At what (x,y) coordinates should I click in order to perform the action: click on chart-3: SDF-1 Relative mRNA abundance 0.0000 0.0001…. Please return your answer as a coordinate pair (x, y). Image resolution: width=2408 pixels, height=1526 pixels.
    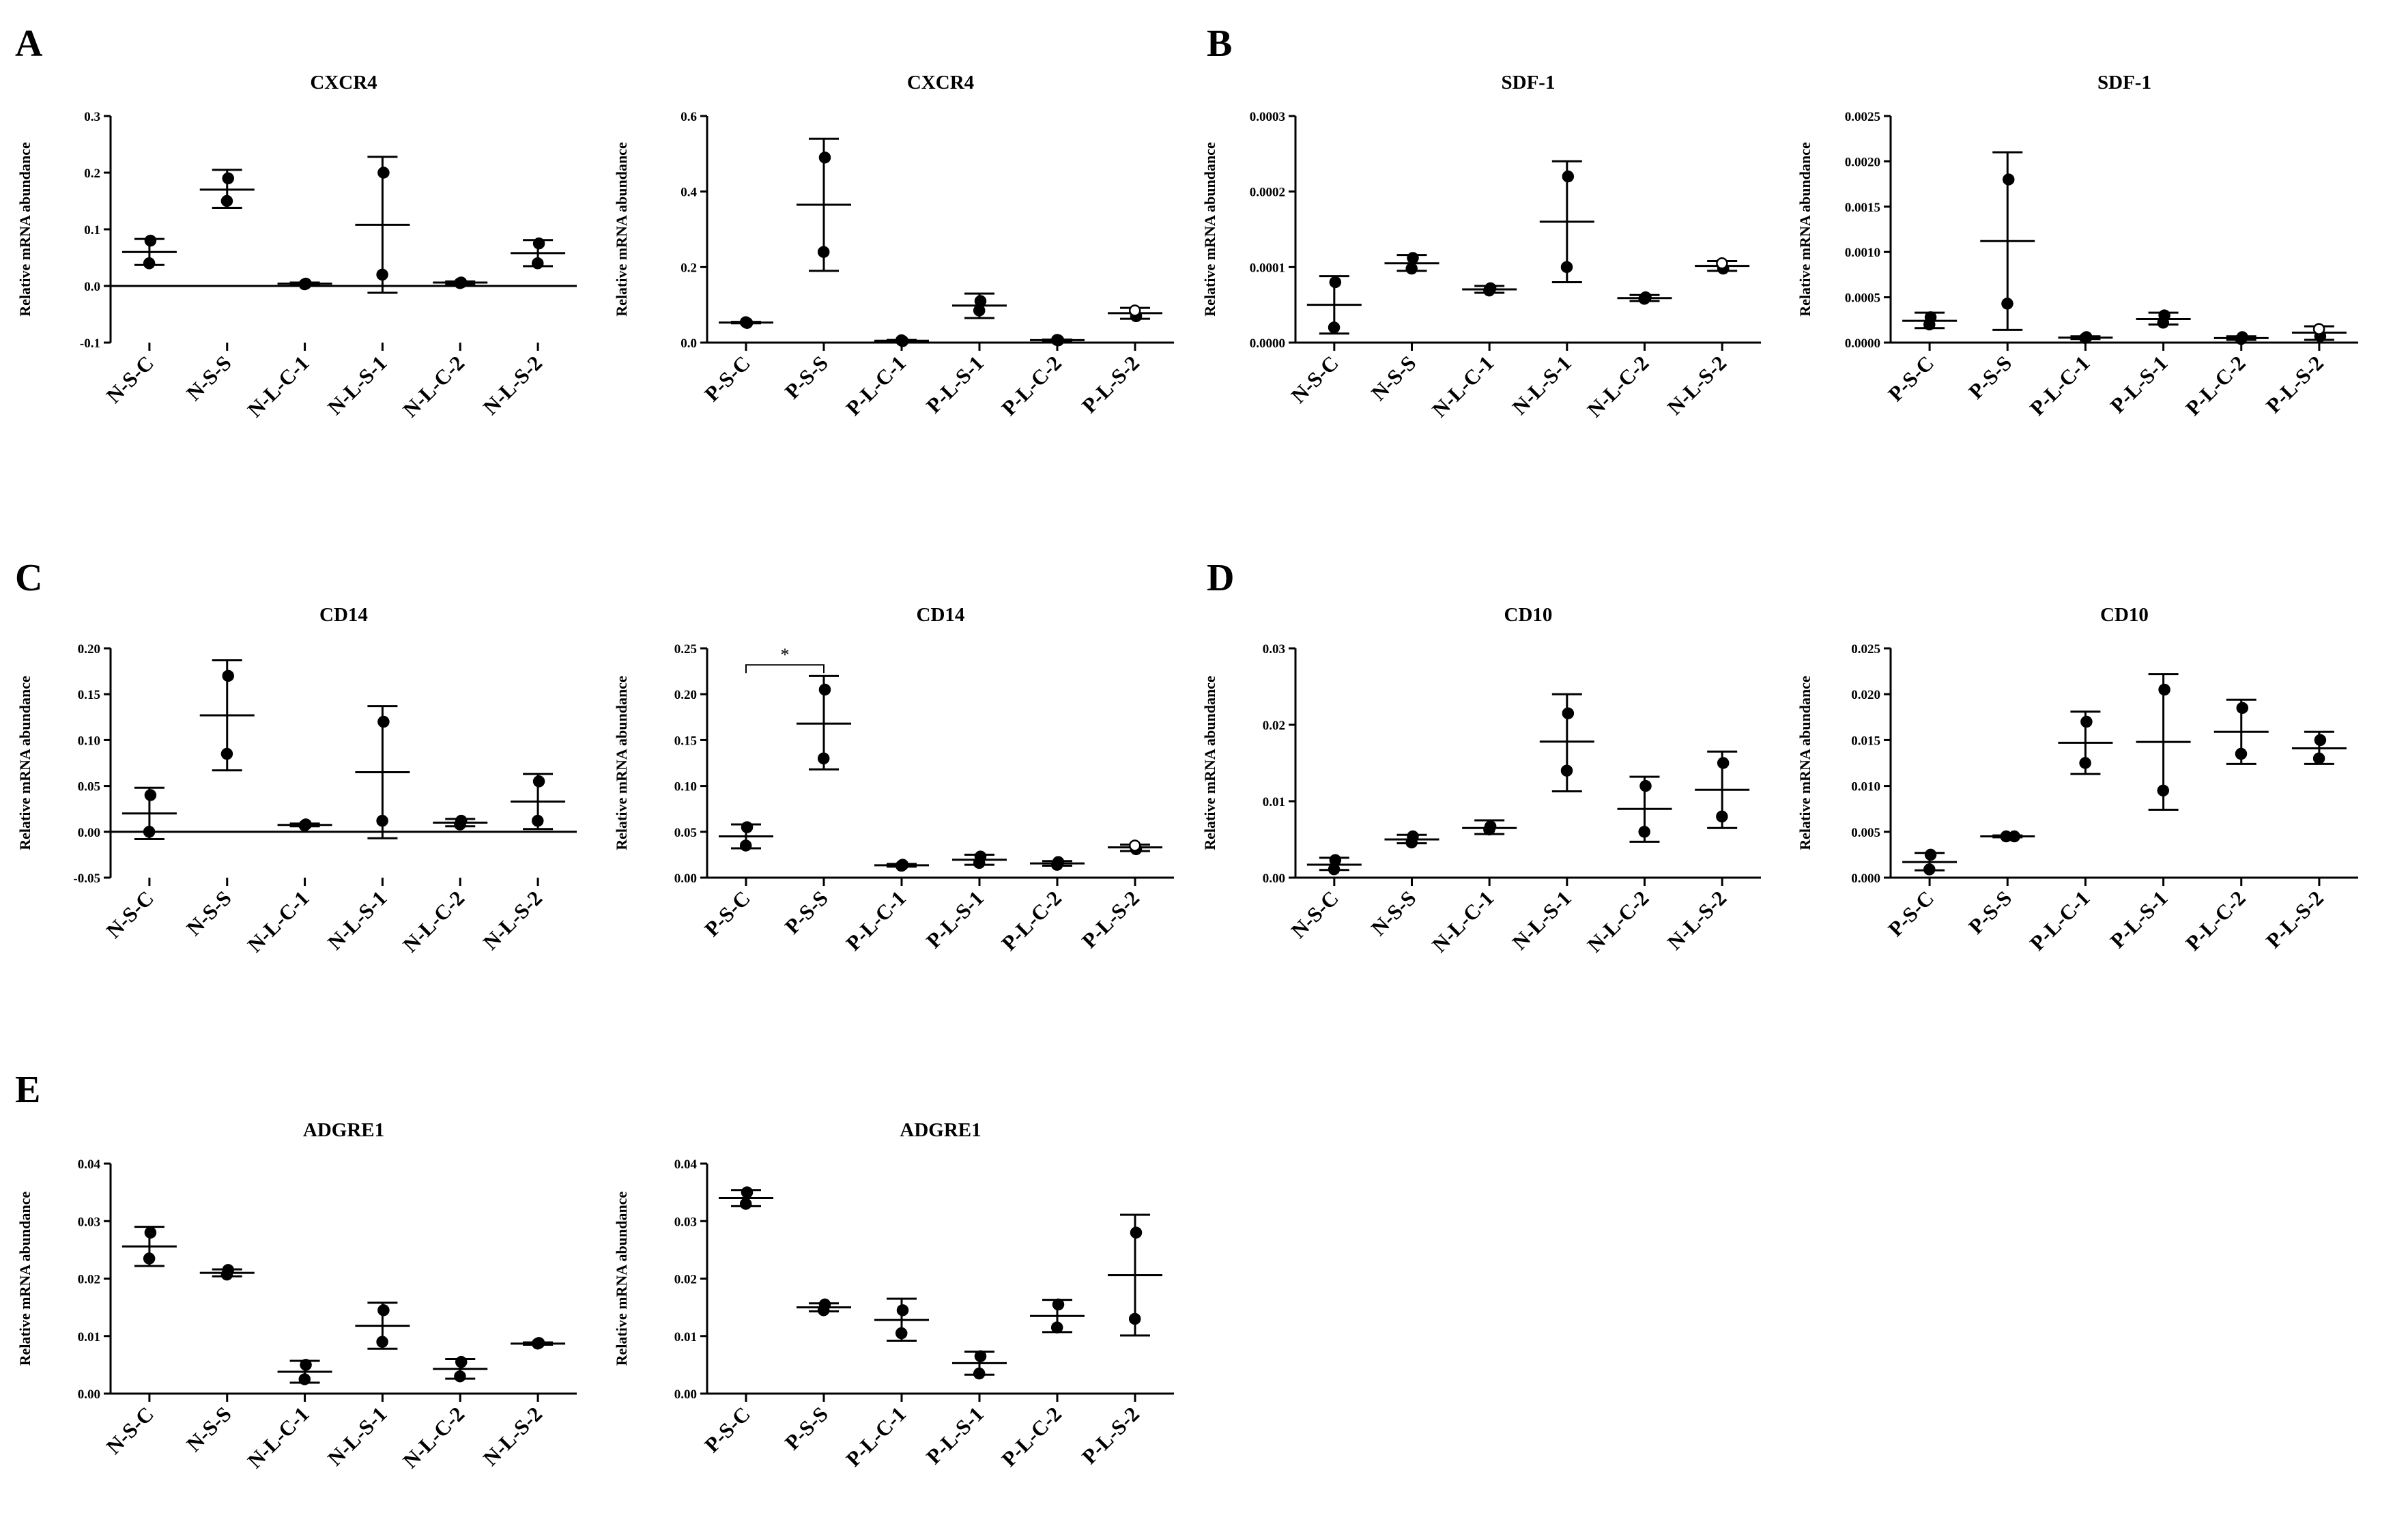
    Looking at the image, I should click on (1481, 247).